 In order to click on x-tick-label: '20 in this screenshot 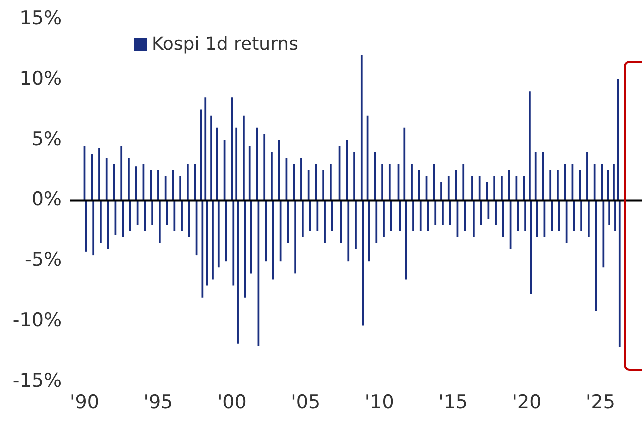, I will do `click(527, 403)`.